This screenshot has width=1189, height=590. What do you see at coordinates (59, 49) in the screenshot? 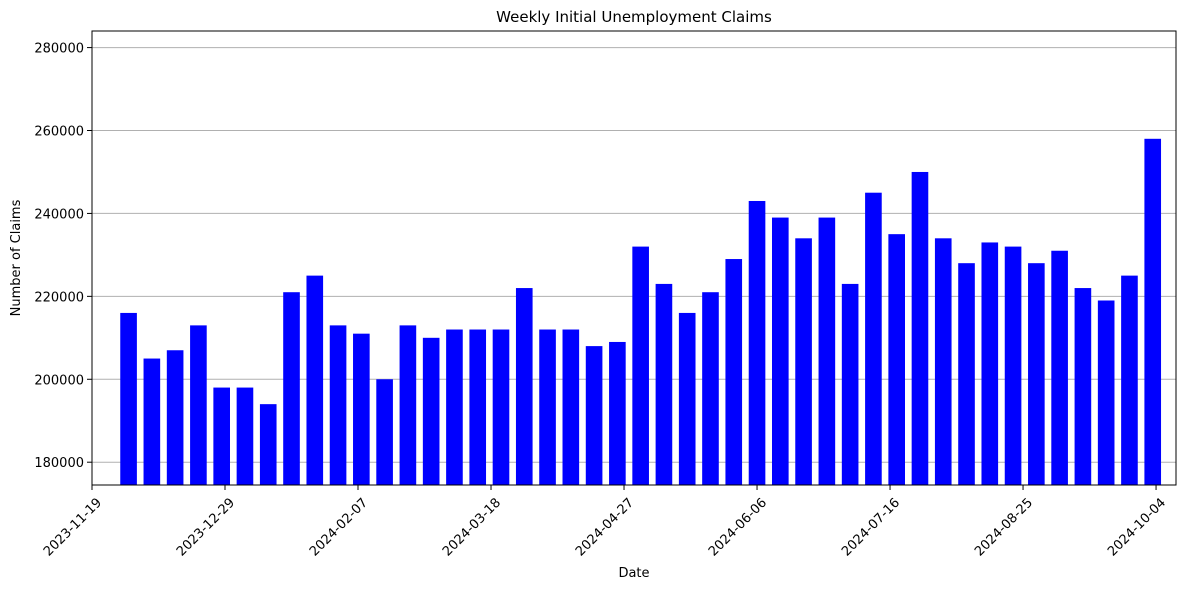
I see `y-tick-label: 280000` at bounding box center [59, 49].